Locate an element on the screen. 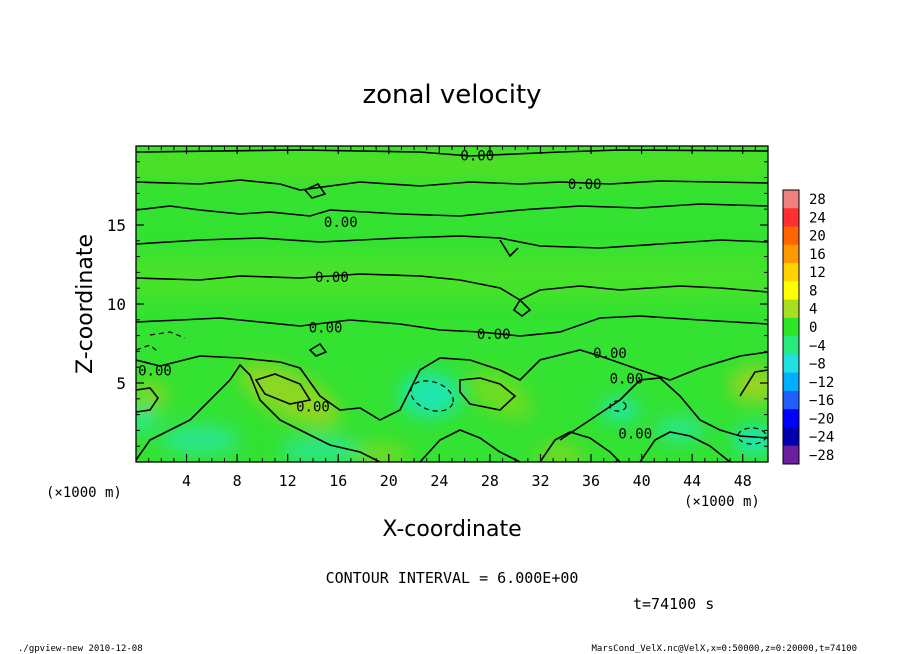 This screenshot has height=654, width=904. colorbar-label: −12 is located at coordinates (821, 383).